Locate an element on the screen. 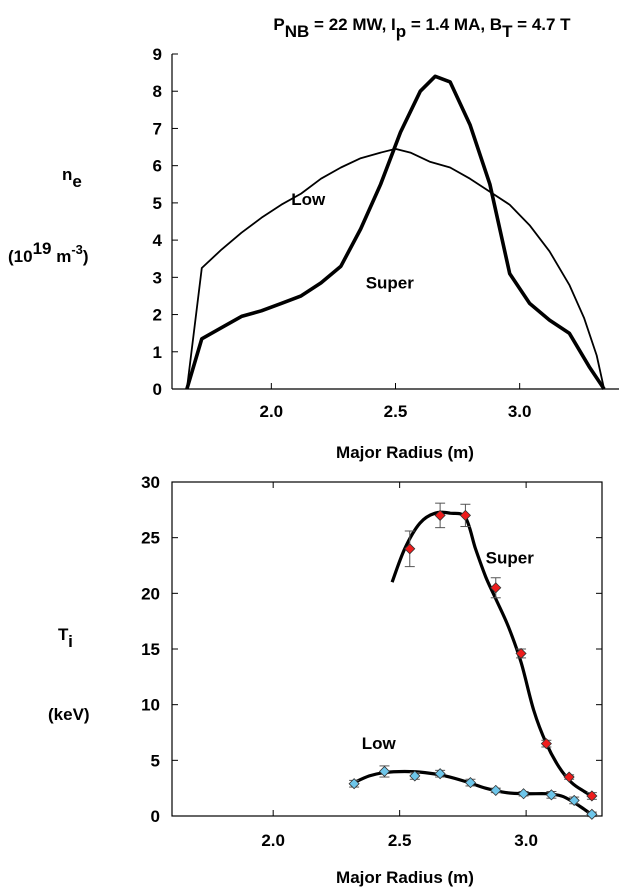  bottom-x-label: Major Radius (m) is located at coordinates (405, 877).